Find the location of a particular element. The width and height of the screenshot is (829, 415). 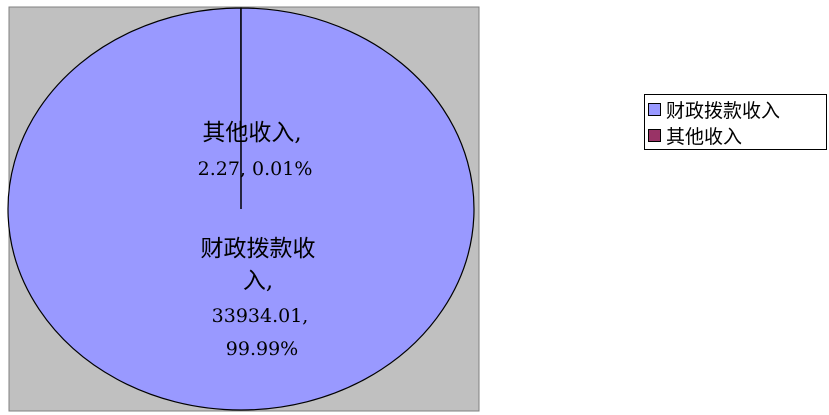

legend: 财政拨款收入 其他收入 is located at coordinates (735, 122).